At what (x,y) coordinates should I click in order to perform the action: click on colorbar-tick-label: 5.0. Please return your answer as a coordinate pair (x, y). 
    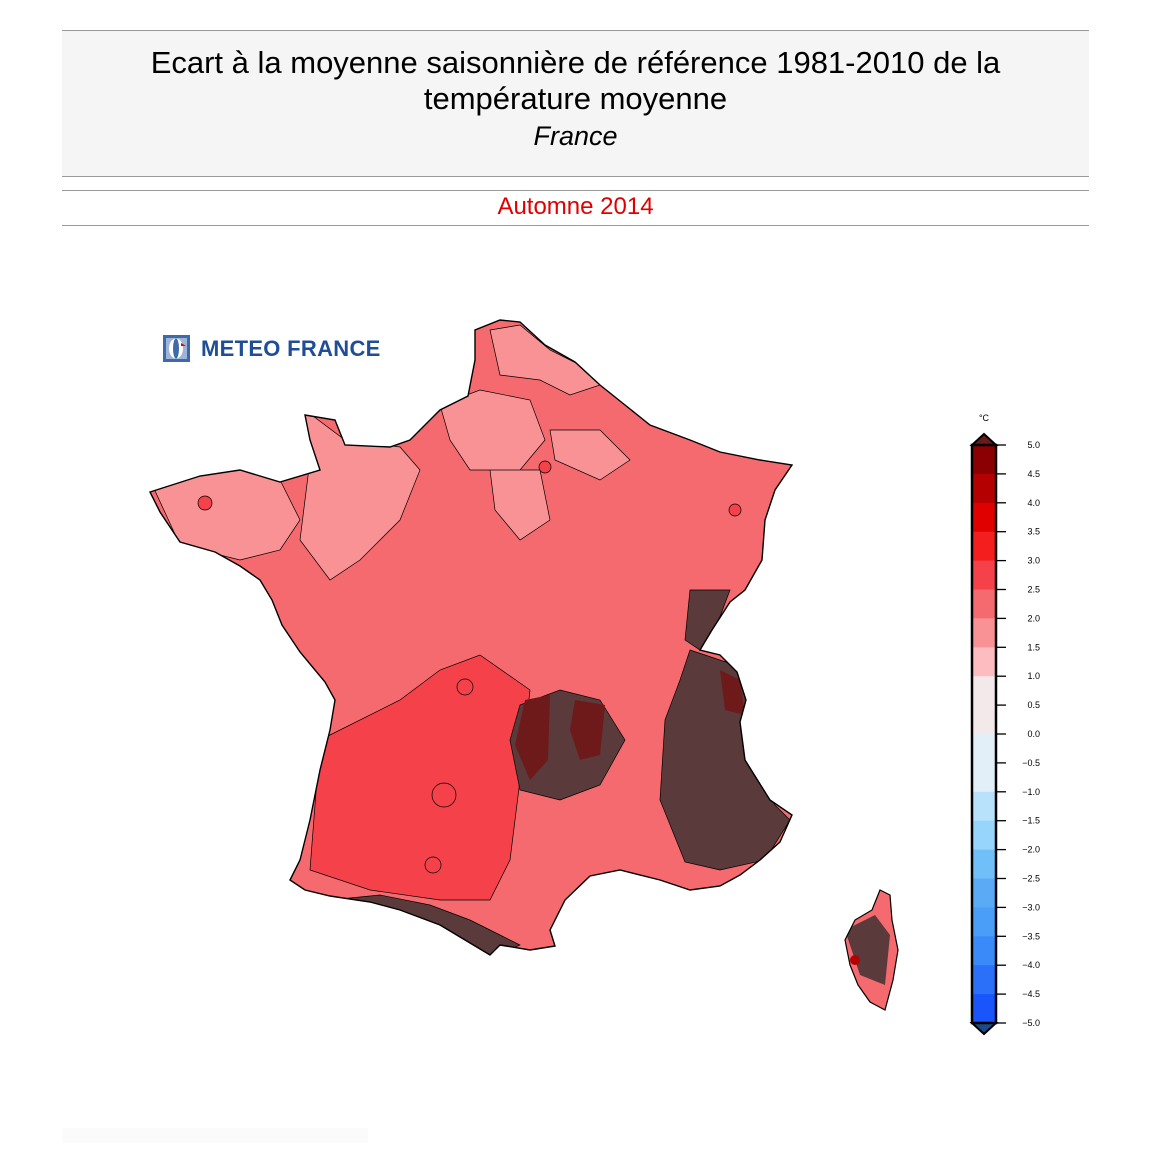
    Looking at the image, I should click on (1033, 445).